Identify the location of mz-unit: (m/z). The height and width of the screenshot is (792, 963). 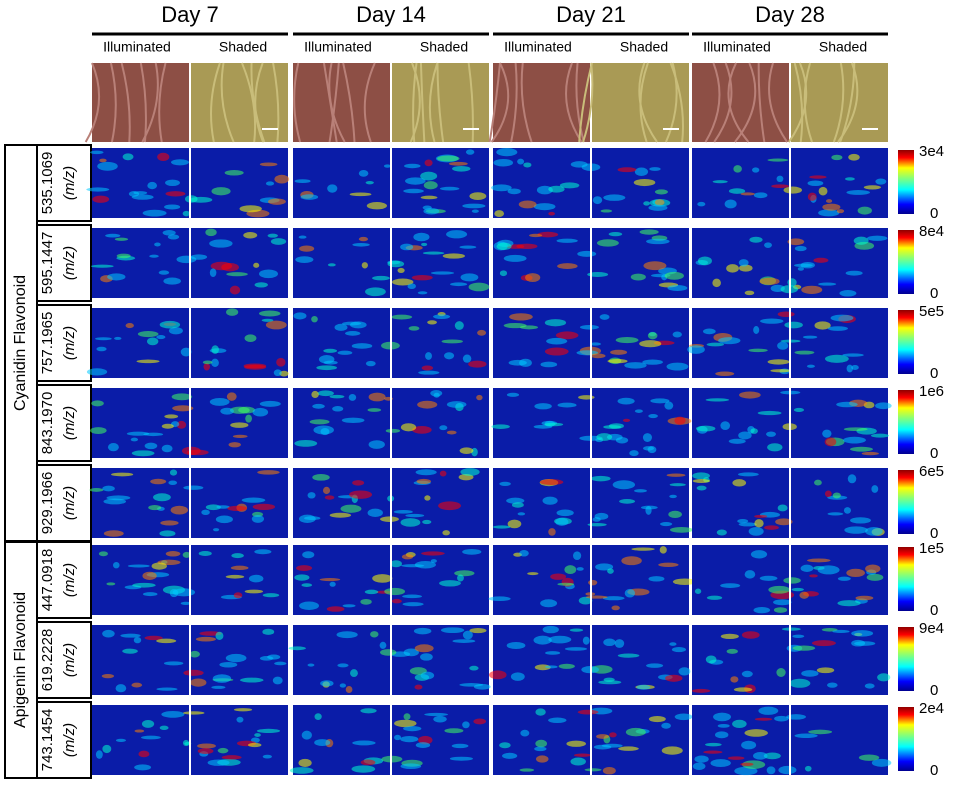
(69, 660).